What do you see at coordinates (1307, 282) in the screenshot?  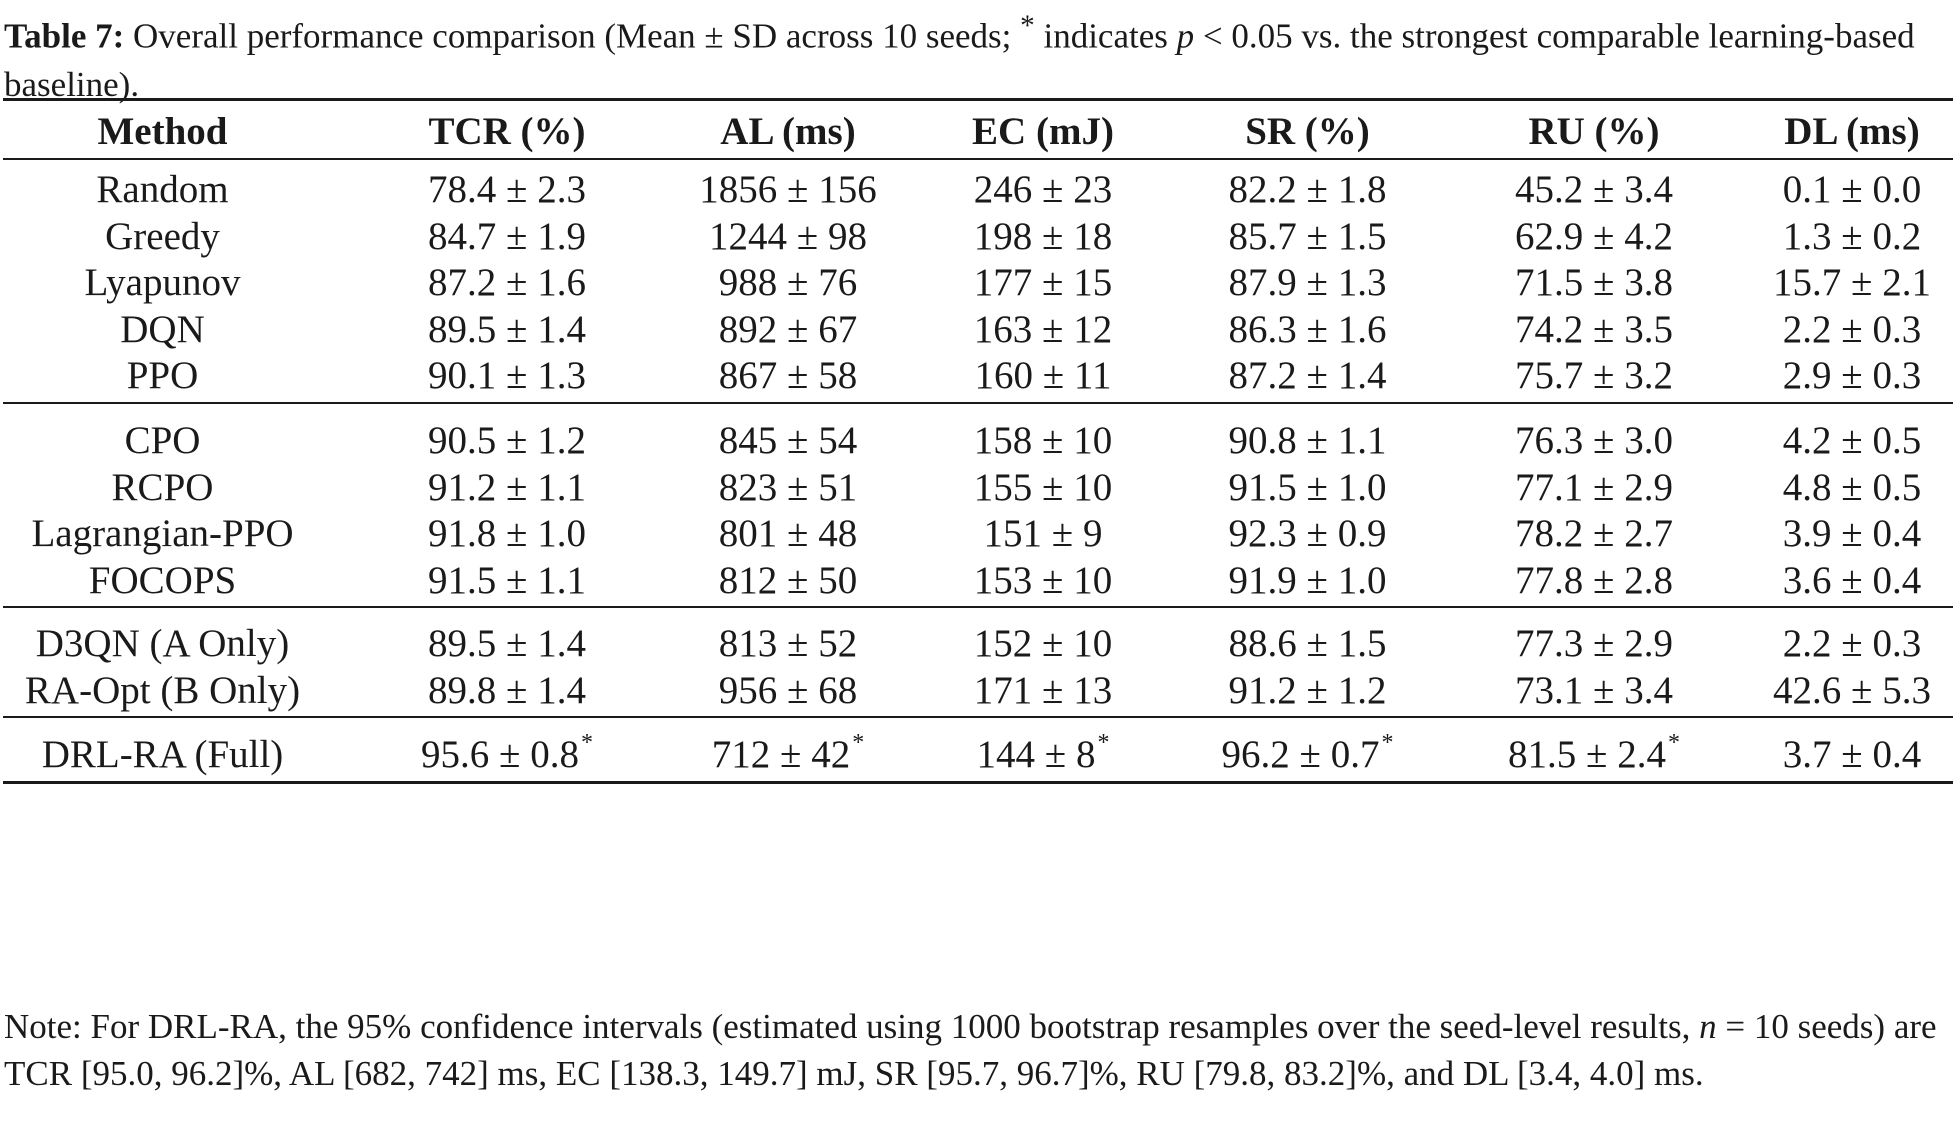 I see `value-cell: 87.9 ± 1.3` at bounding box center [1307, 282].